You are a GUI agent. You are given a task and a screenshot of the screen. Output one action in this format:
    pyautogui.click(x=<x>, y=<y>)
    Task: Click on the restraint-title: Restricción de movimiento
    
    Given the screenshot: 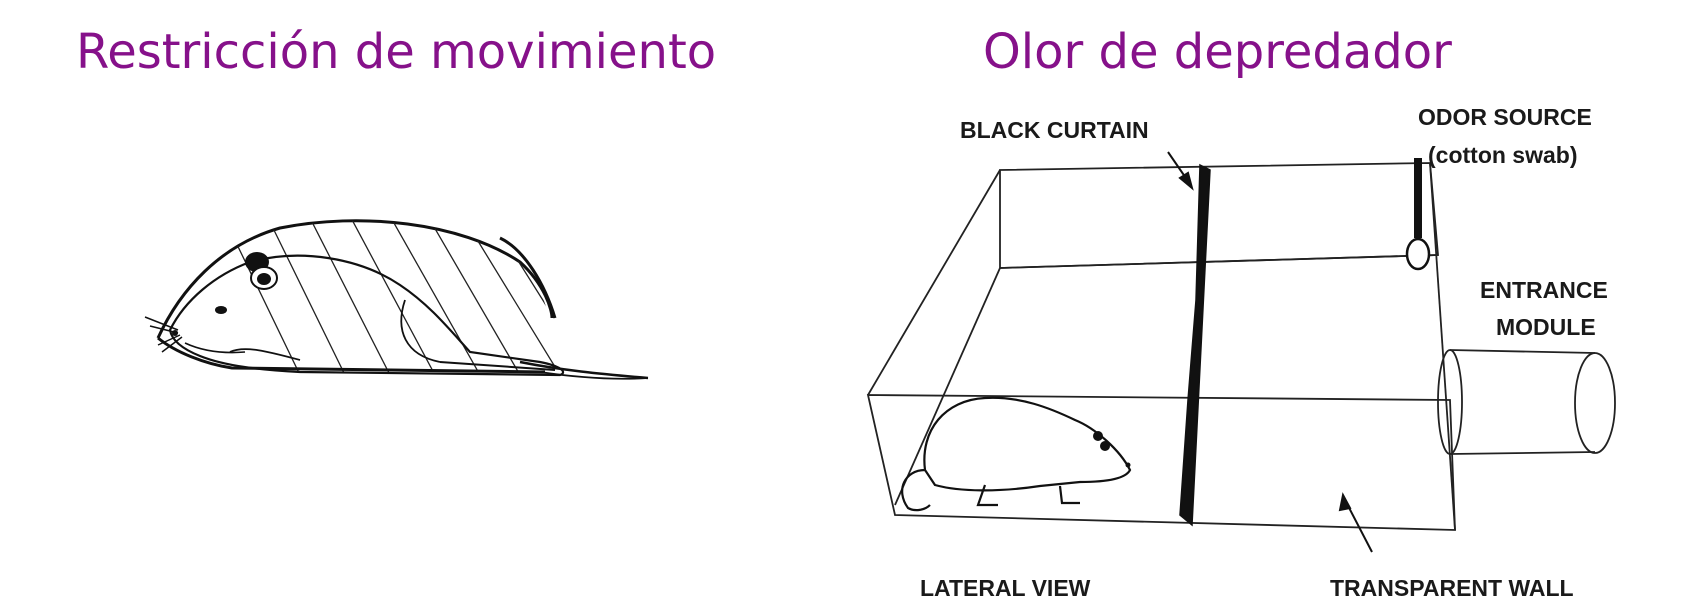 What is the action you would take?
    pyautogui.click(x=396, y=52)
    